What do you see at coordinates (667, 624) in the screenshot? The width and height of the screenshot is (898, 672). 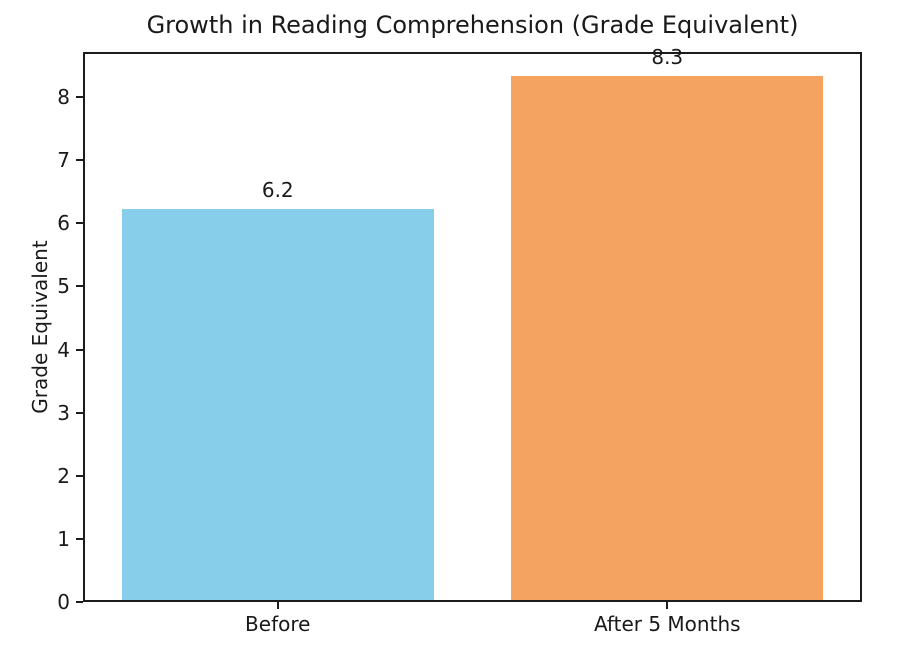 I see `x-tick-label-after-5-months: After 5 Months` at bounding box center [667, 624].